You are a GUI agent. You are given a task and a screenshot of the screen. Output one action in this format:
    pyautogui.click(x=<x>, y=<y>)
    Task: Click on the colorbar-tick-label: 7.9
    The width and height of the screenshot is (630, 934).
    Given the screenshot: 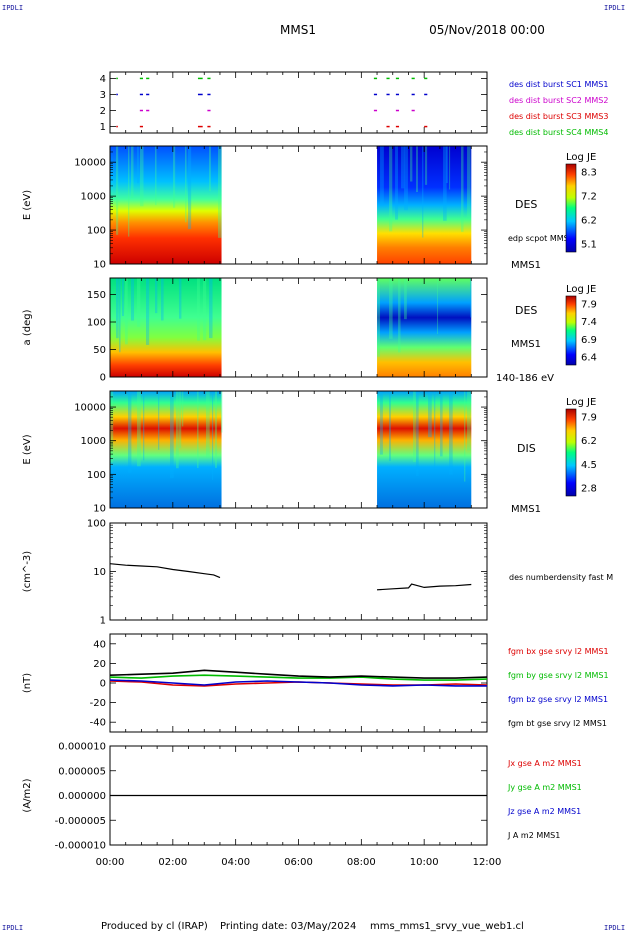 What is the action you would take?
    pyautogui.click(x=589, y=418)
    